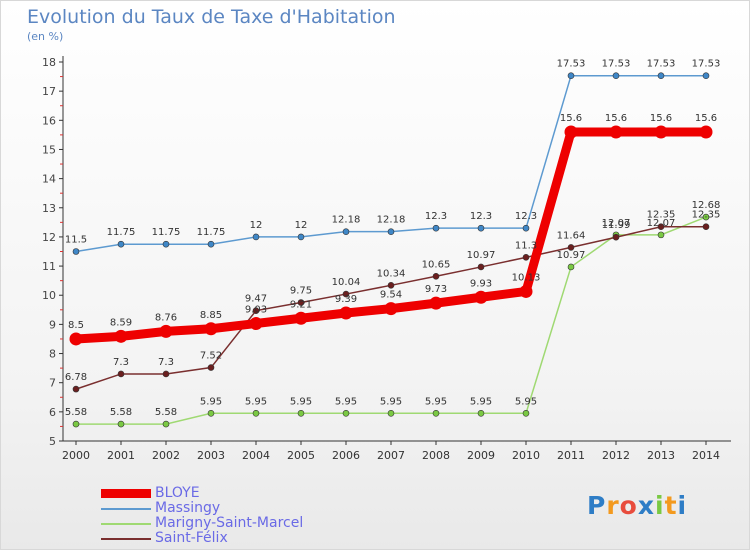 This screenshot has width=750, height=550. Describe the element at coordinates (52, 324) in the screenshot. I see `y-tick-label: 9` at that location.